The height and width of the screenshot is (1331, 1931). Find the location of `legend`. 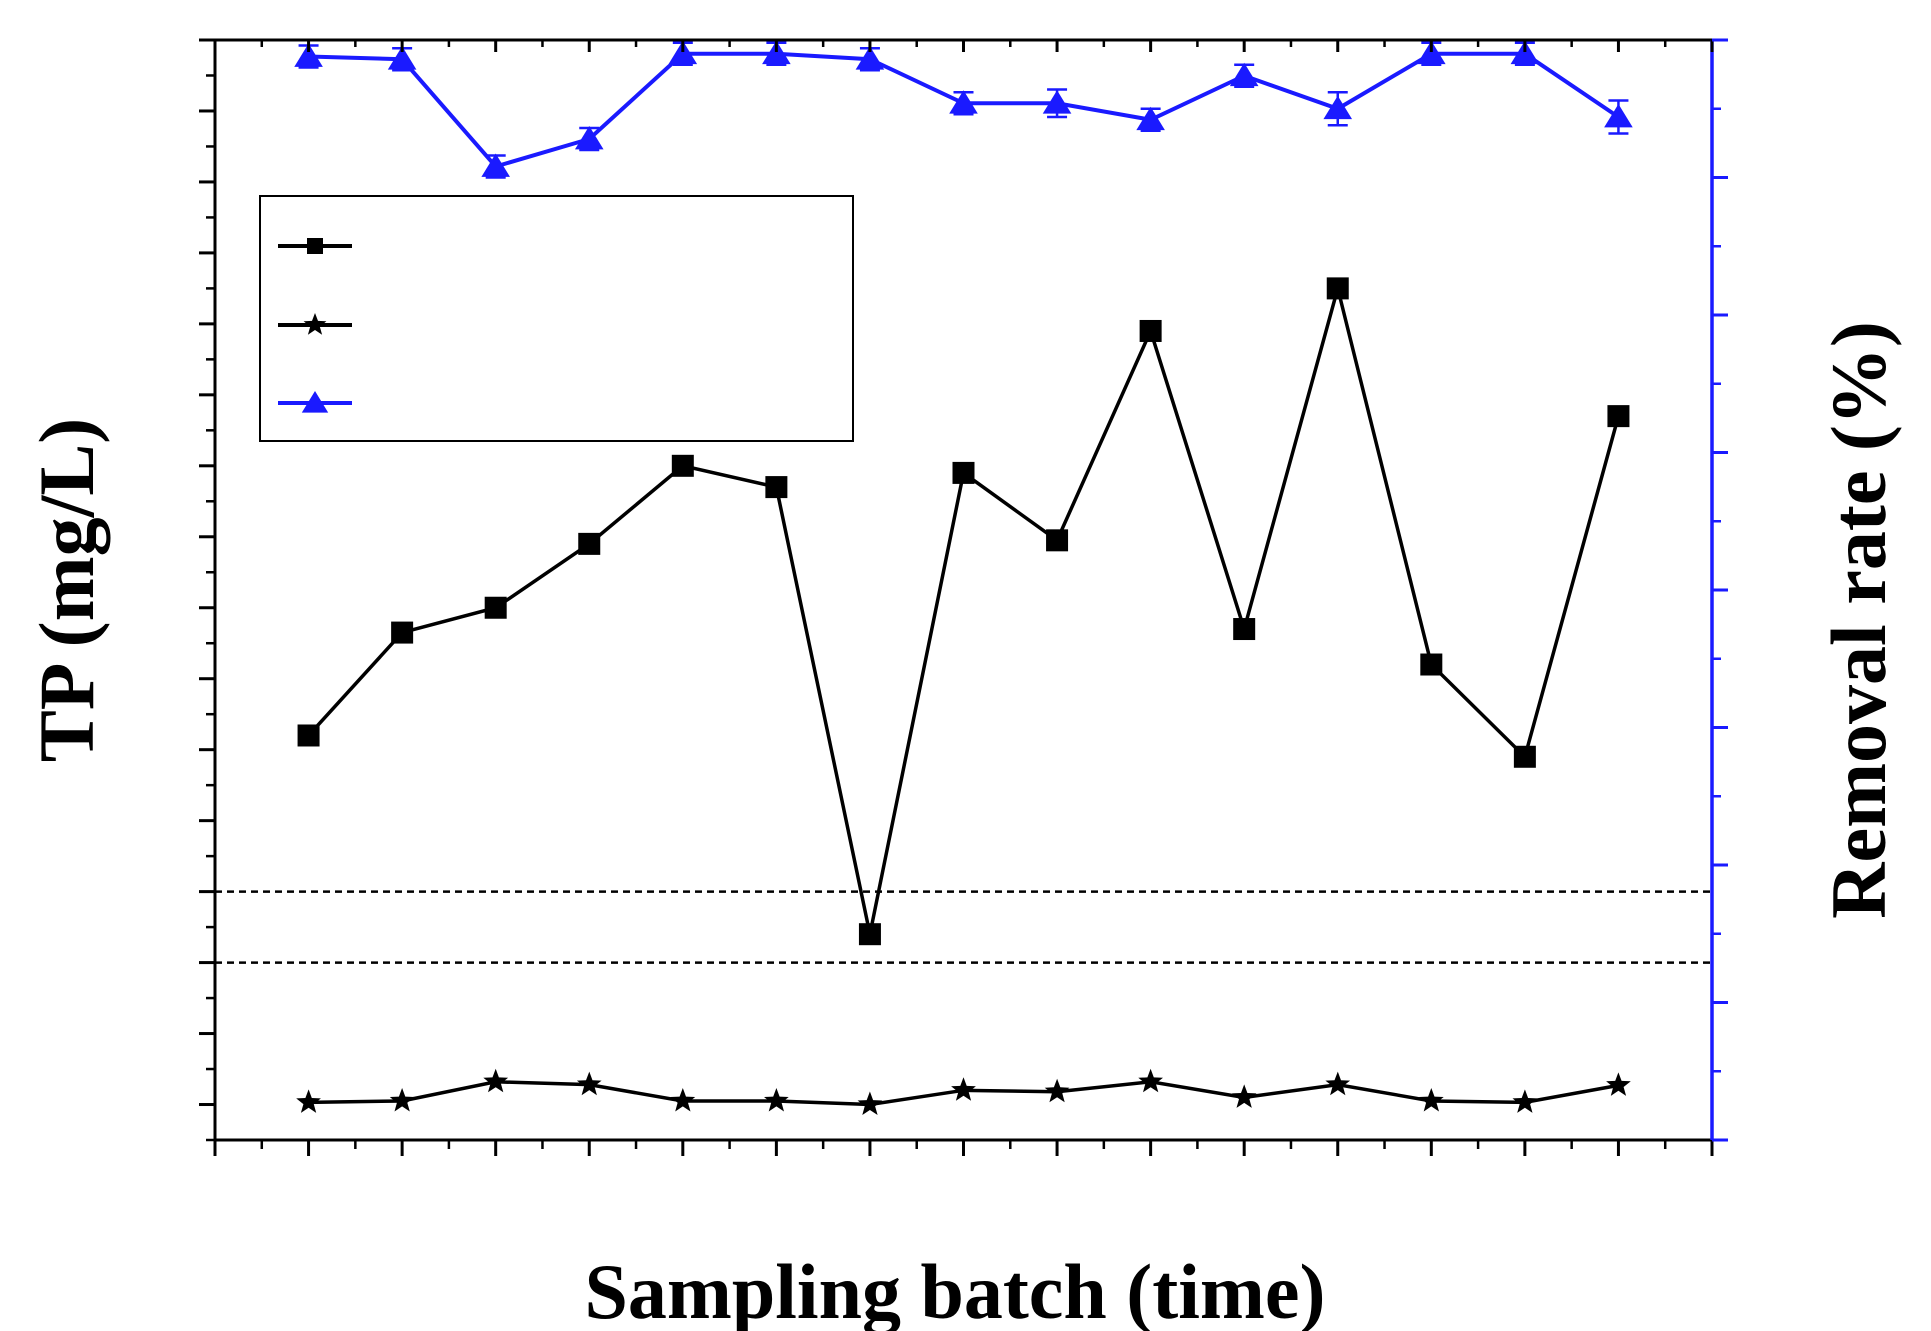

legend is located at coordinates (556, 318).